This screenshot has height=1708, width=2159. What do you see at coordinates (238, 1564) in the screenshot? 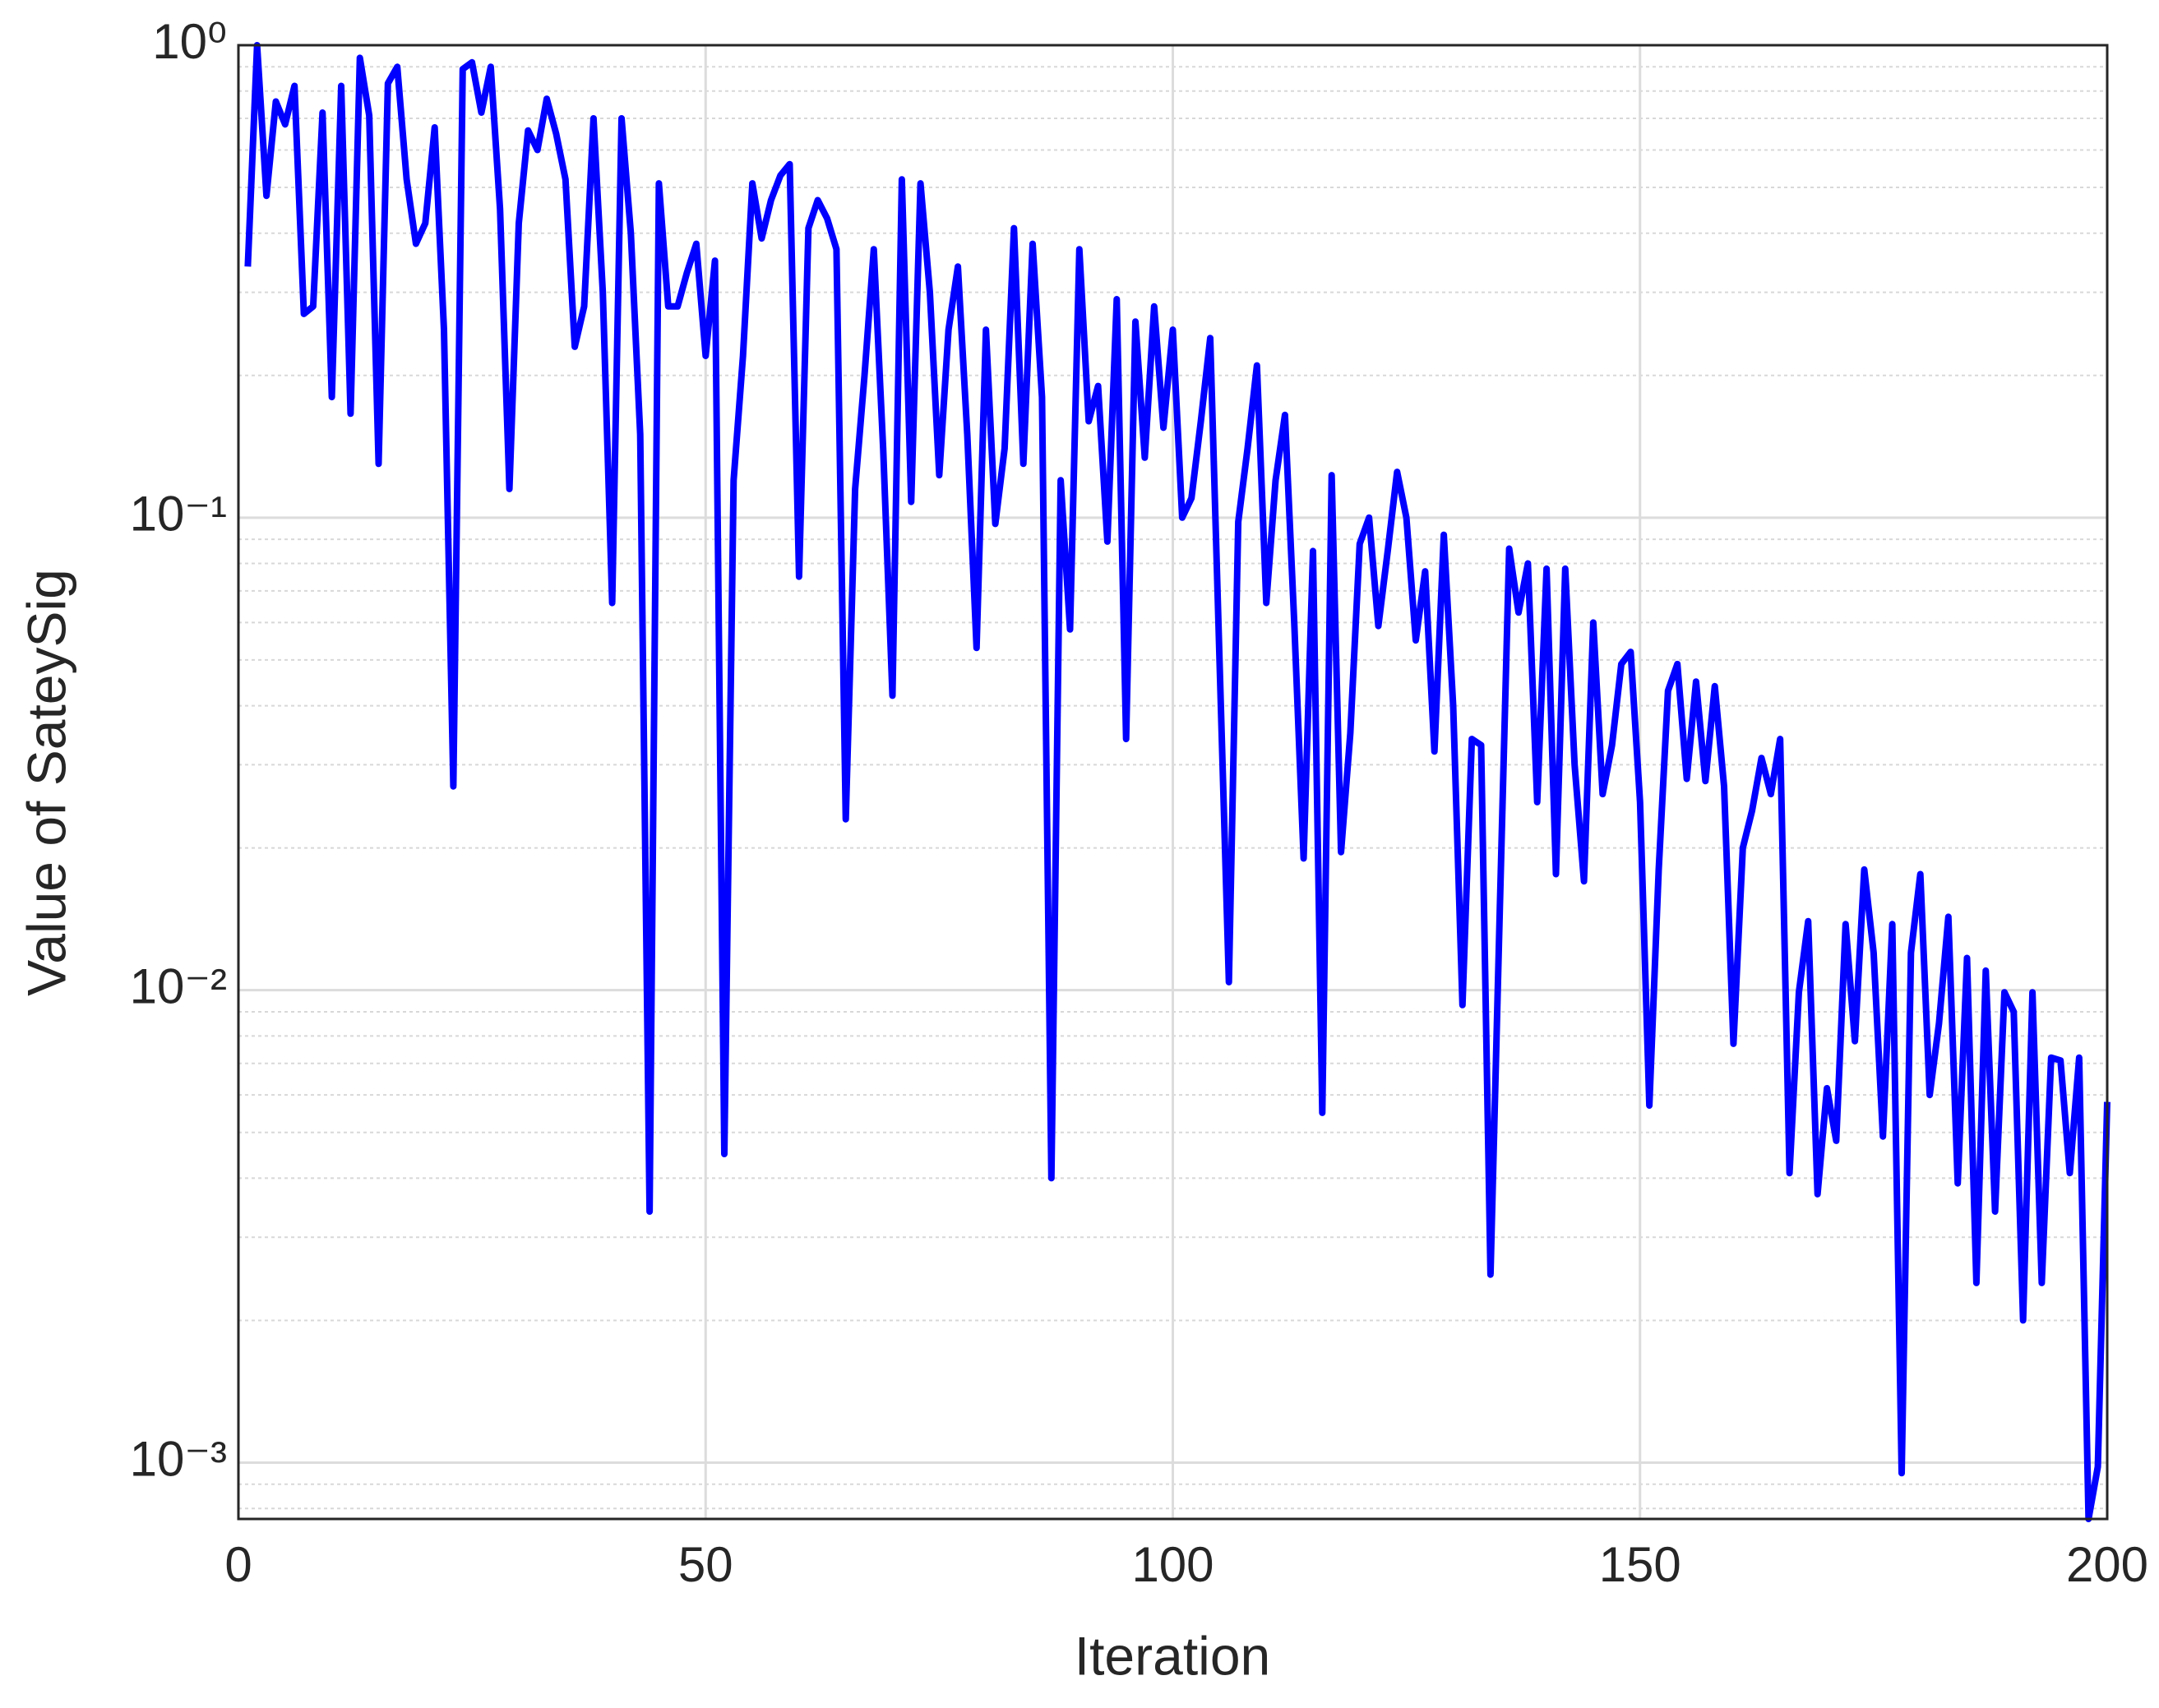
I see `x-tick-label: 0` at bounding box center [238, 1564].